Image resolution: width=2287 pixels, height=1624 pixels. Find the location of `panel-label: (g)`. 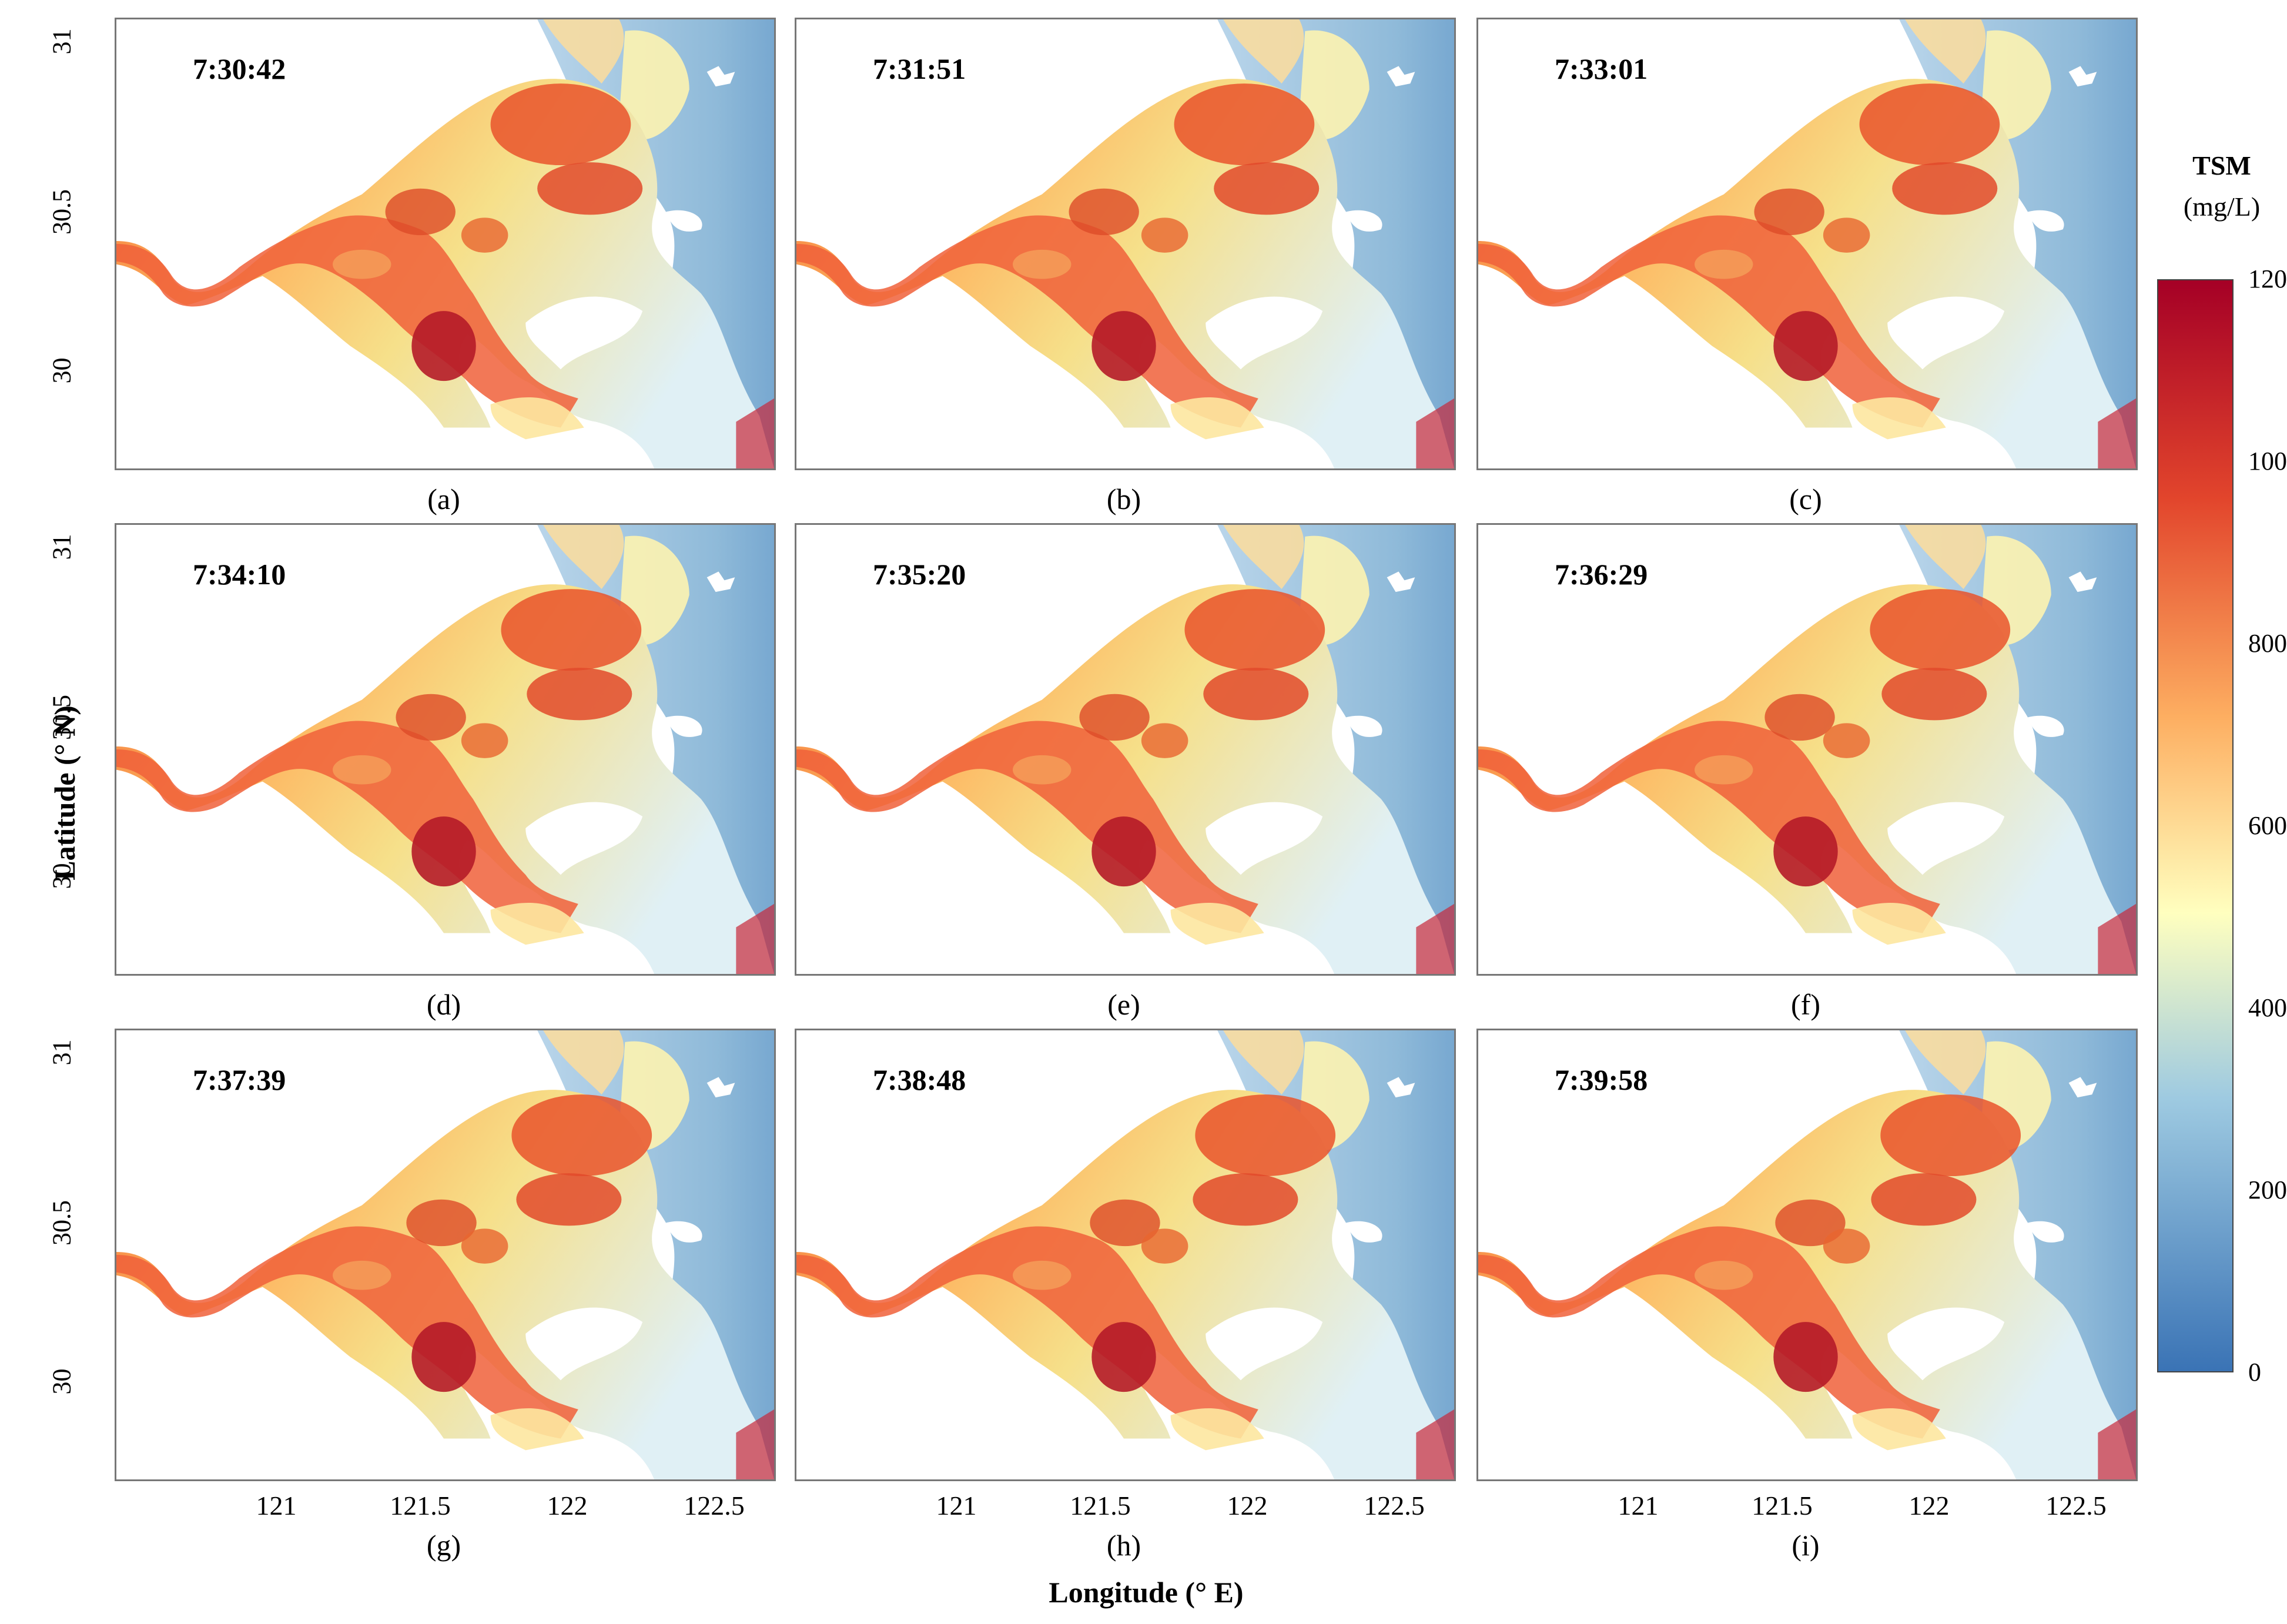

panel-label: (g) is located at coordinates (444, 1546).